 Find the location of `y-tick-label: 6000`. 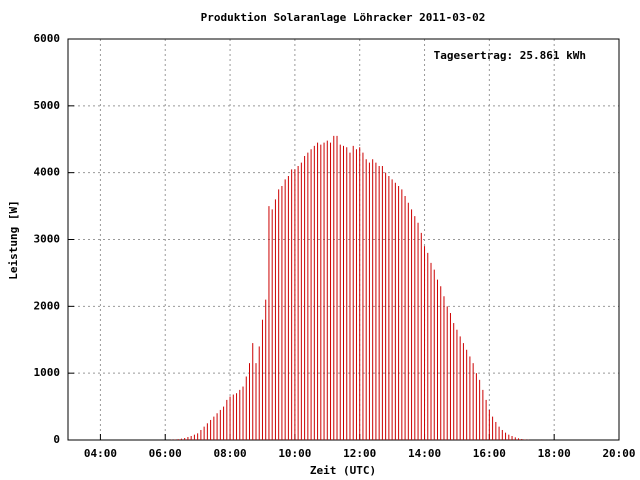

y-tick-label: 6000 is located at coordinates (47, 38).